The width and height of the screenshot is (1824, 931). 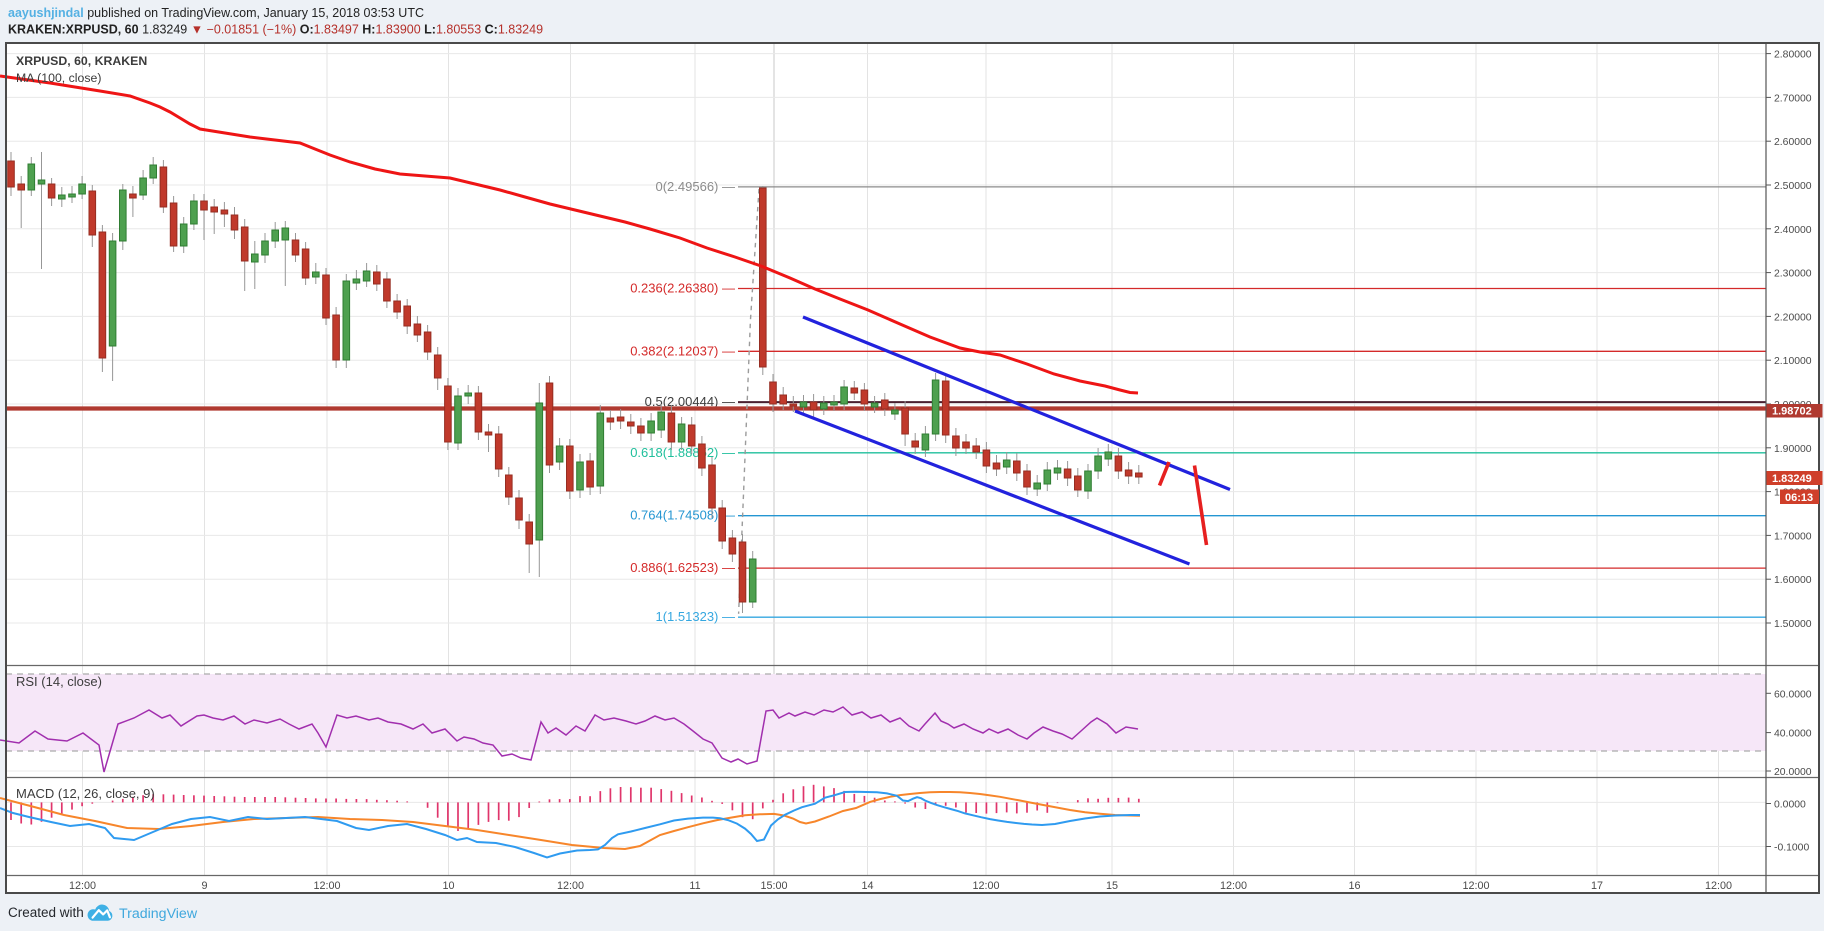 What do you see at coordinates (158, 914) in the screenshot?
I see `svg-text: TradingView` at bounding box center [158, 914].